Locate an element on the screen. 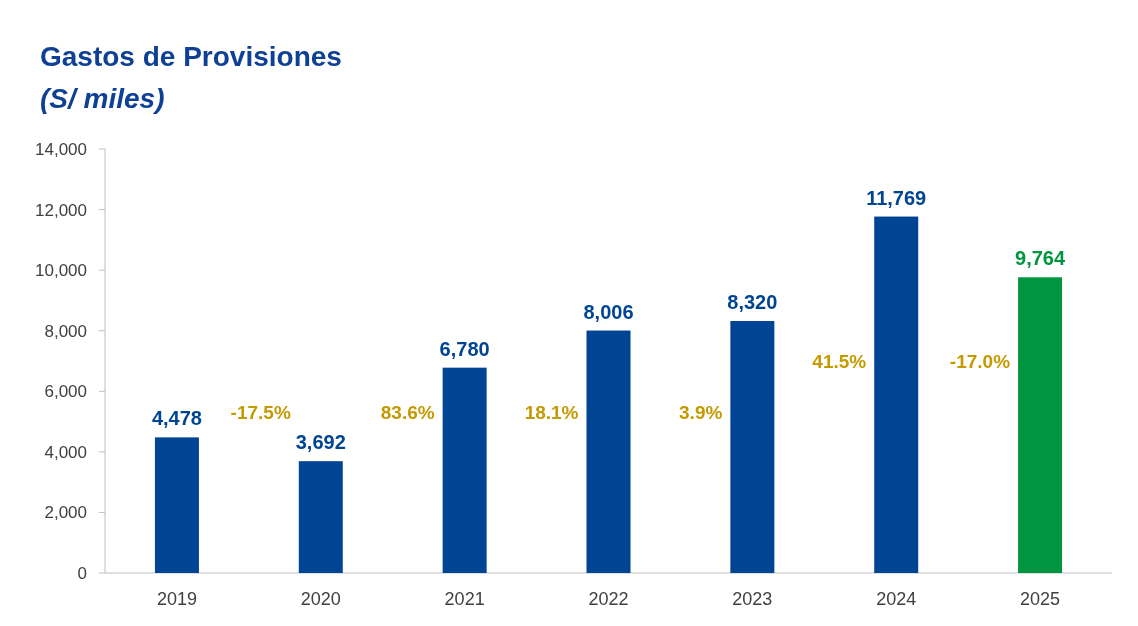  x-tick-label: 2024 is located at coordinates (896, 599).